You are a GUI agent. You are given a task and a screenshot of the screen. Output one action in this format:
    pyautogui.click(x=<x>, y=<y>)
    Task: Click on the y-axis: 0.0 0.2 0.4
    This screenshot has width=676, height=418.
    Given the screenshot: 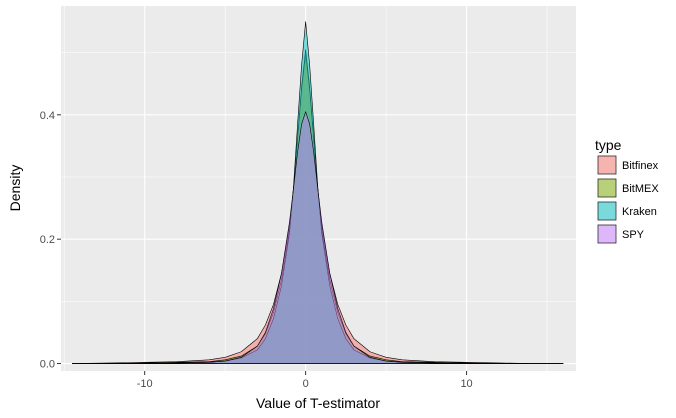 What is the action you would take?
    pyautogui.click(x=50, y=240)
    